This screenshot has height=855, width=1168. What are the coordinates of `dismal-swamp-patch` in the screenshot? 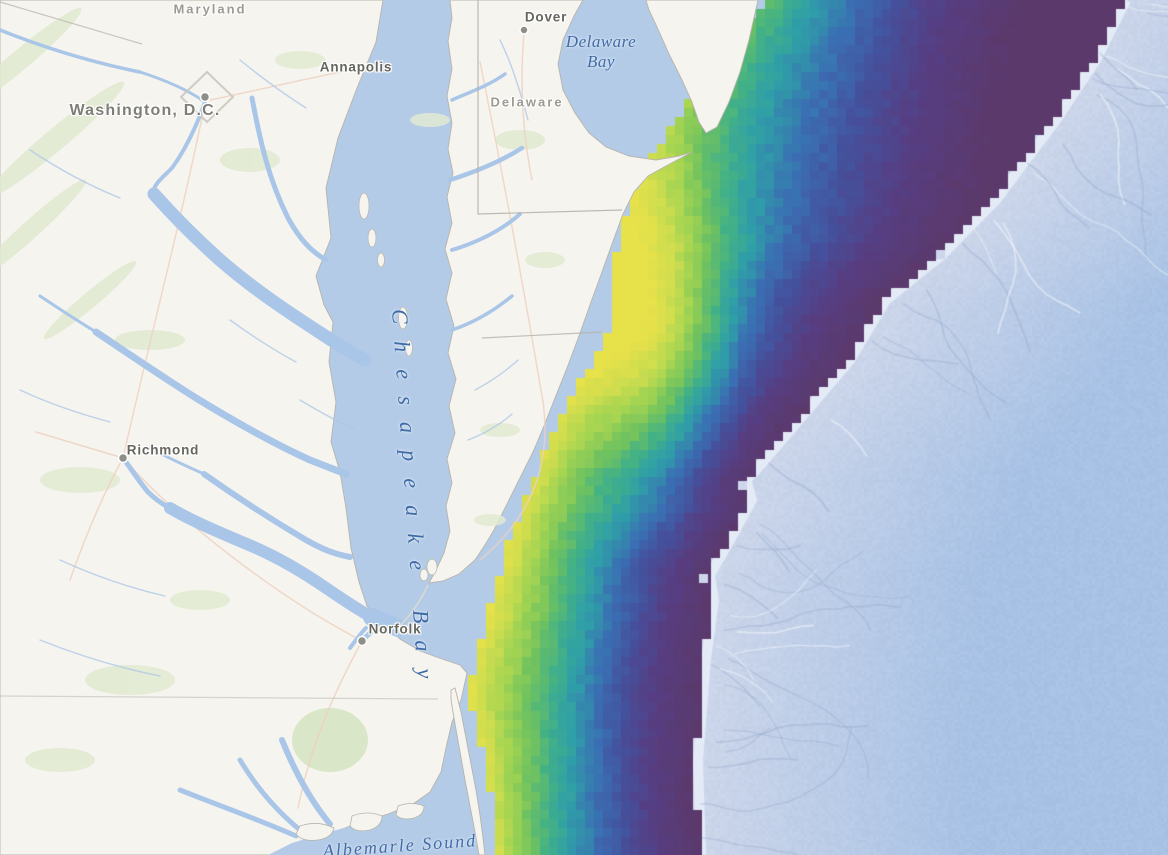 It's located at (330, 740).